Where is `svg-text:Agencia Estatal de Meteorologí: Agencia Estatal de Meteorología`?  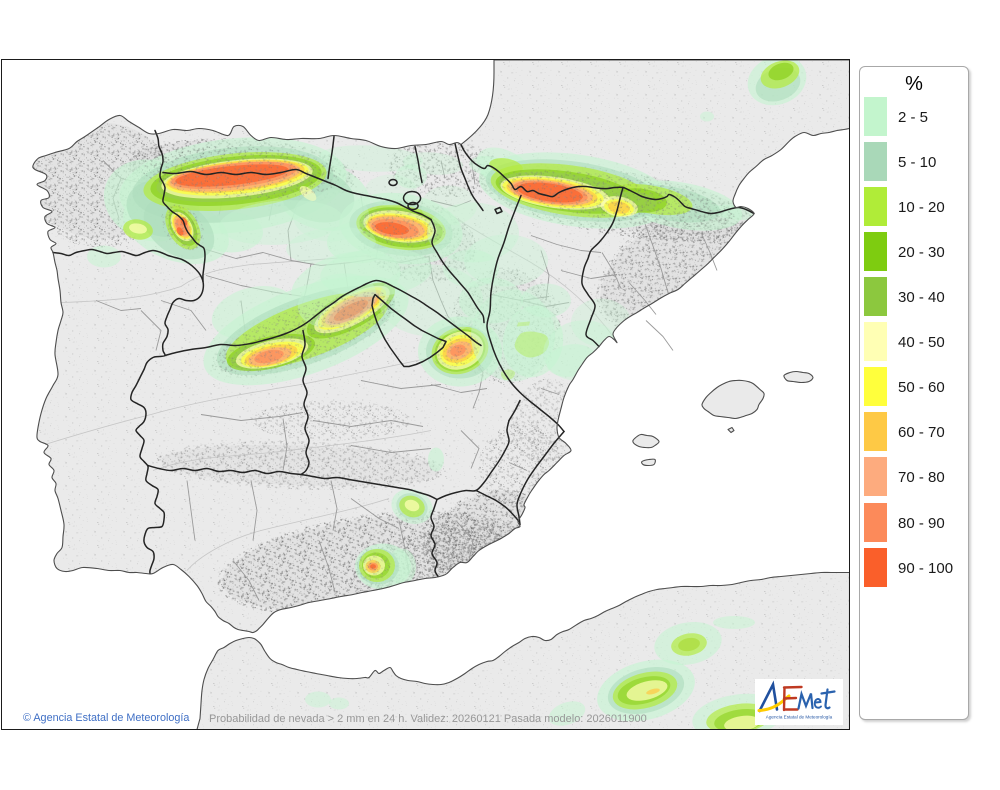 svg-text:Agencia Estatal de Meteorologí: Agencia Estatal de Meteorología is located at coordinates (799, 717).